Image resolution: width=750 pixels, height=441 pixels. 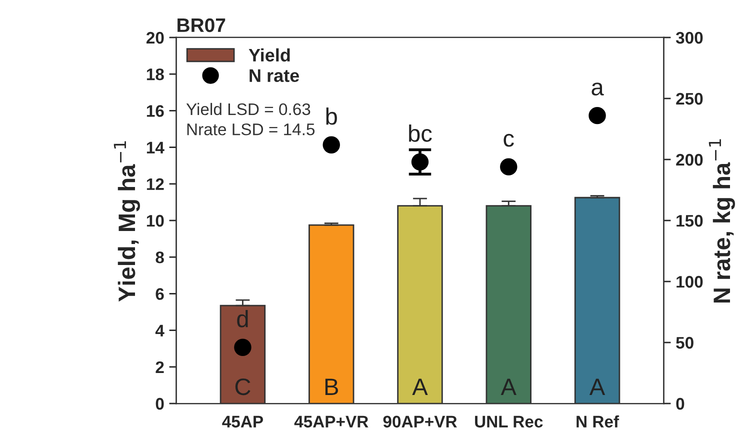 What do you see at coordinates (420, 133) in the screenshot?
I see `annotation: bc` at bounding box center [420, 133].